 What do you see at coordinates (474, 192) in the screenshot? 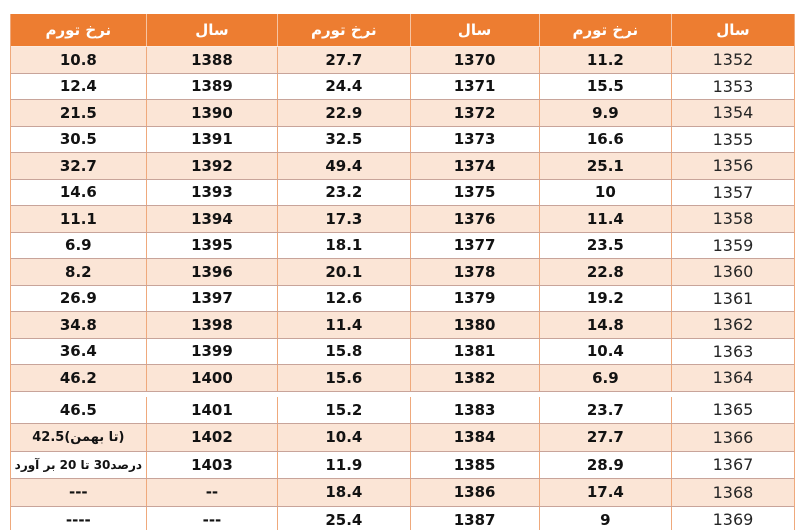
I see `year-cell: 1375` at bounding box center [474, 192].